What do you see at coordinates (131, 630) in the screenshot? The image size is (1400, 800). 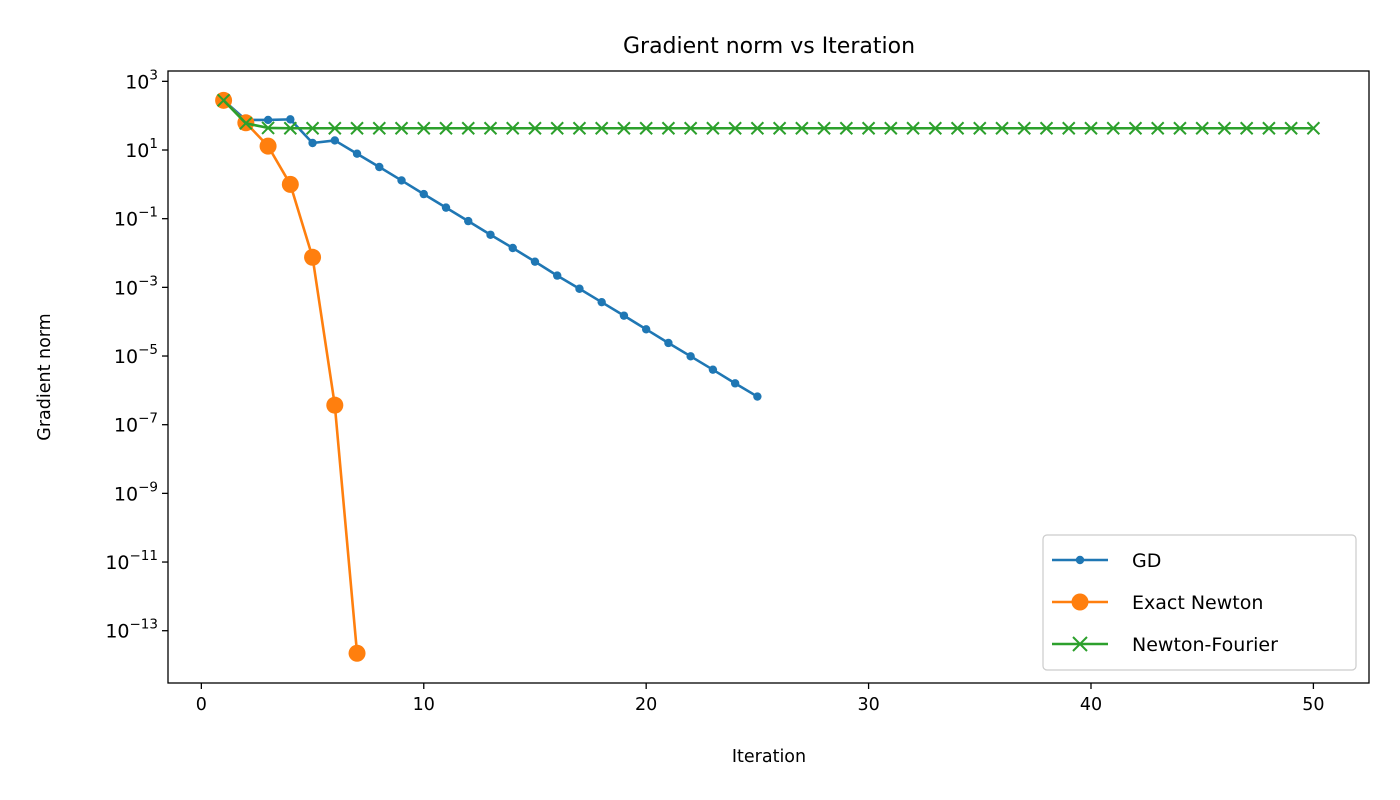 I see `y-tick-label: 10⁻¹³` at bounding box center [131, 630].